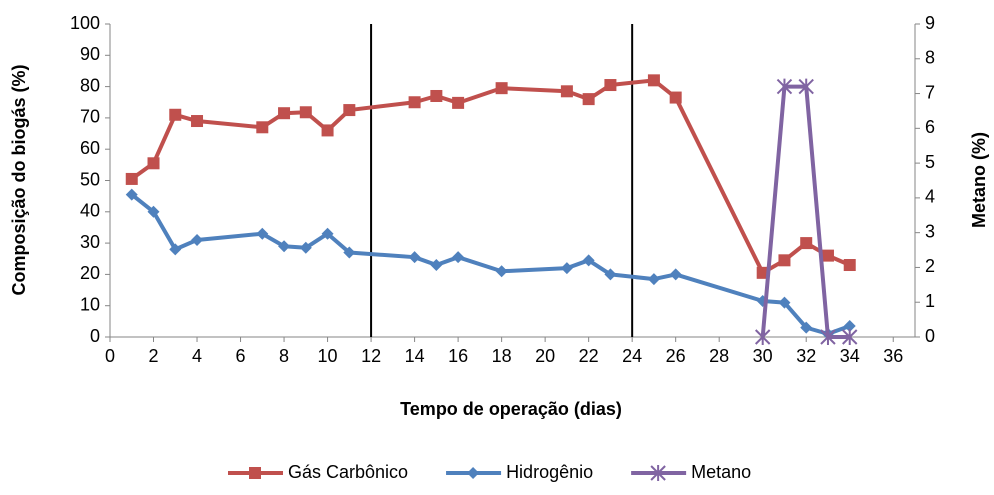 This screenshot has width=994, height=495. I want to click on x-tick-label: 16, so click(458, 356).